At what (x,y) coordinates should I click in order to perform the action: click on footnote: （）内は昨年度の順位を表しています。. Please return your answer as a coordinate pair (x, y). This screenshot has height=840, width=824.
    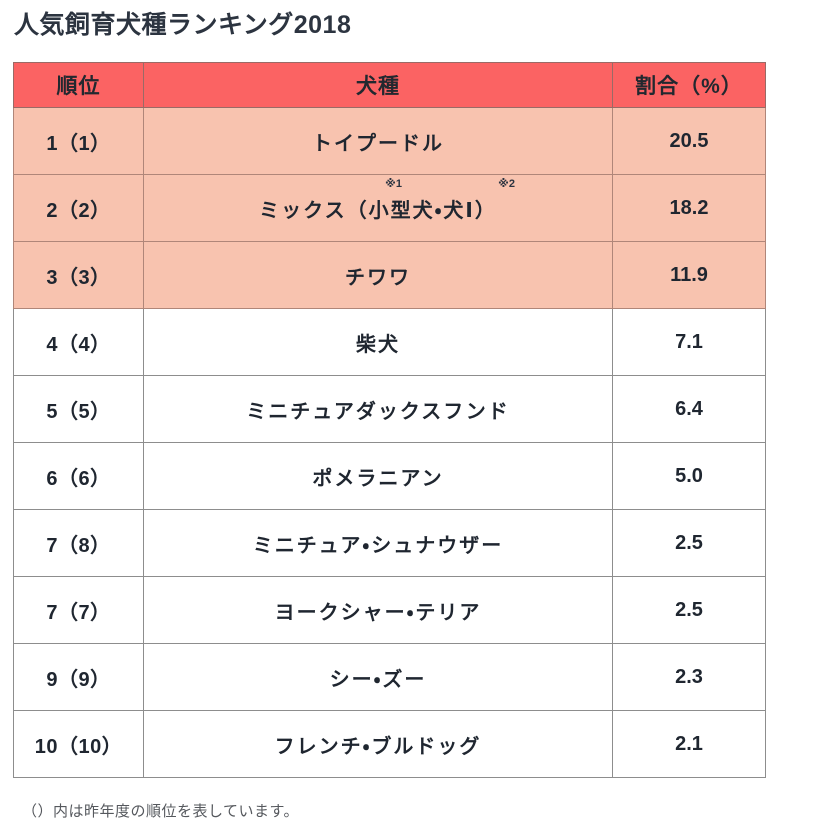
    Looking at the image, I should click on (161, 811).